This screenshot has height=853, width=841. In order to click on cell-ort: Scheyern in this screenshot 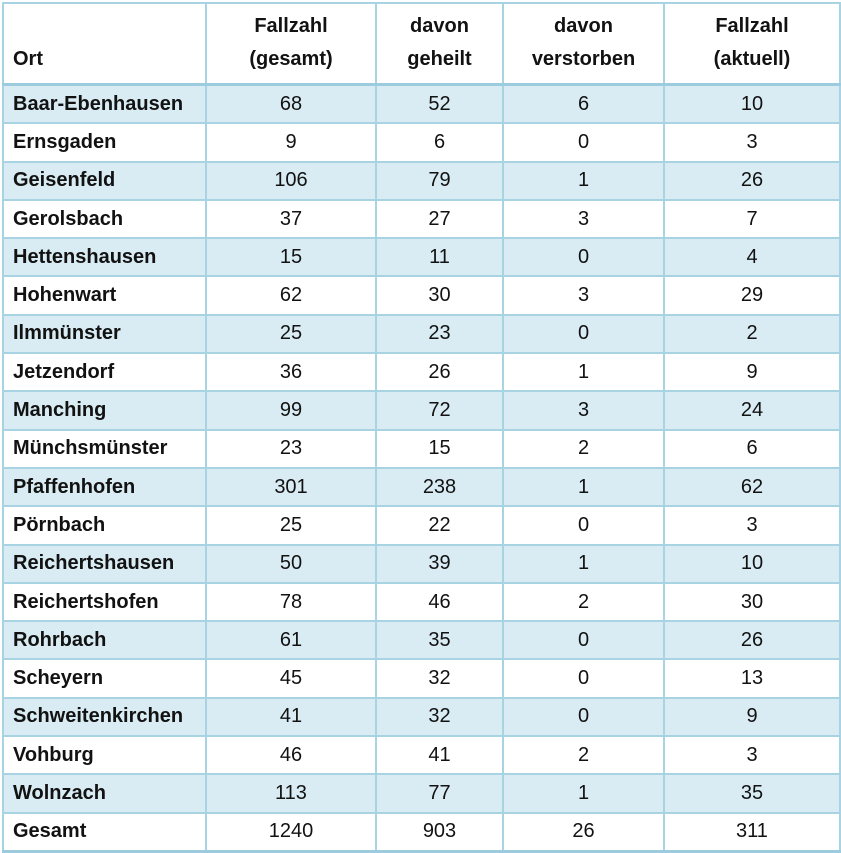, I will do `click(104, 678)`.